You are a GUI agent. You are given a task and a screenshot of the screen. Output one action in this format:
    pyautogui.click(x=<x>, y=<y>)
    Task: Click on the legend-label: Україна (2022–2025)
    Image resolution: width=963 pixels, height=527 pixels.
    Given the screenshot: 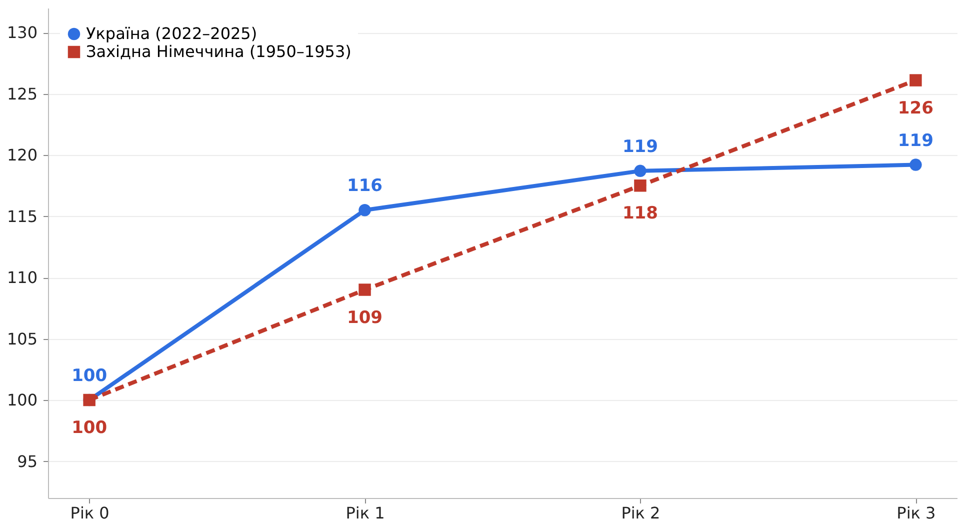 What is the action you would take?
    pyautogui.click(x=172, y=33)
    